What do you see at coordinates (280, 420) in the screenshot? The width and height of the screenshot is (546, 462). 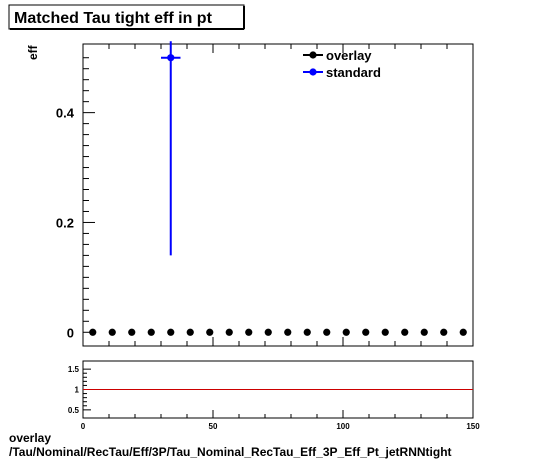 I see `ratio-x-axis: 0 50 100 150` at bounding box center [280, 420].